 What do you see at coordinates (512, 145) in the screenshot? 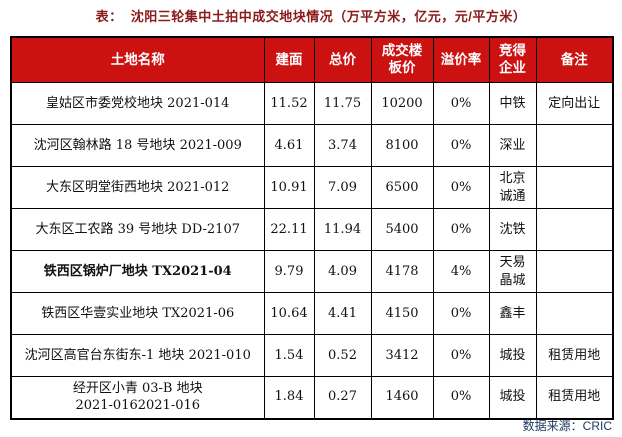
I see `cell-winner: 深业` at bounding box center [512, 145].